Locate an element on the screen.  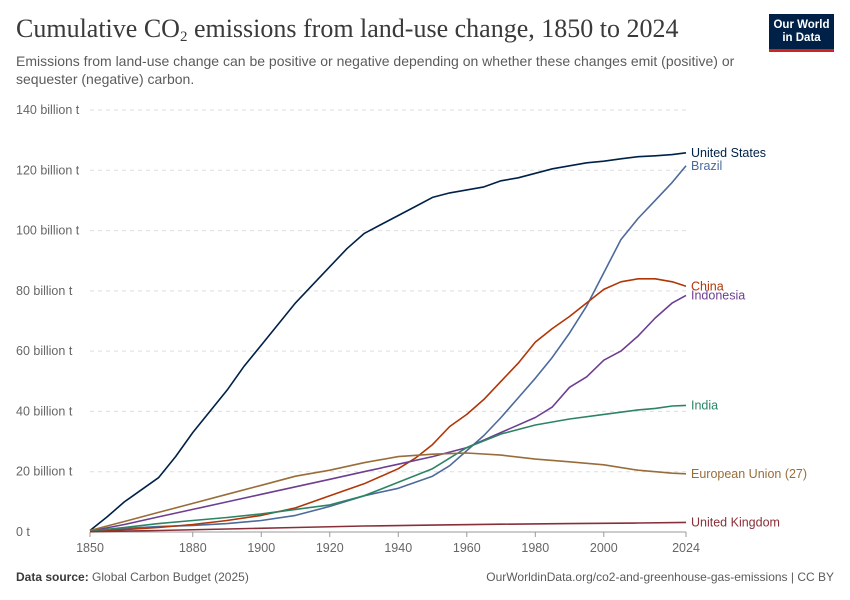
x-axis: 1850 1880 1900 1920 1940 1960 1980 2000 2024 is located at coordinates (388, 543).